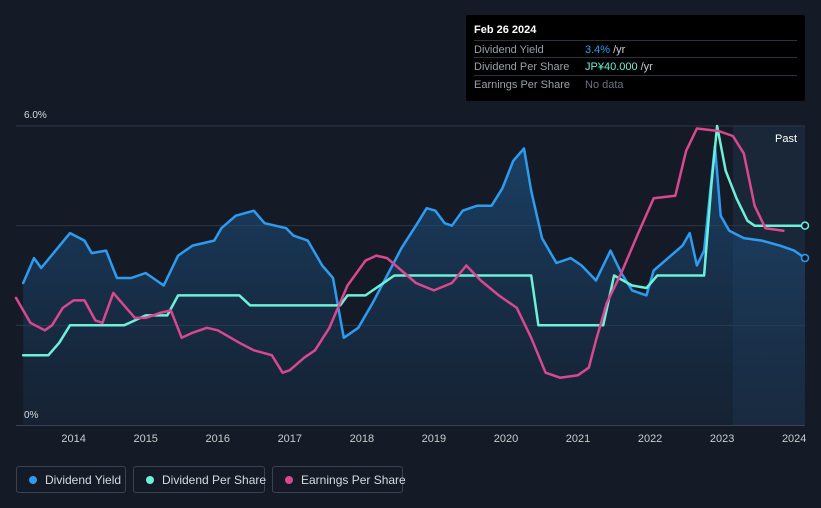 The image size is (821, 508). I want to click on legend-label: Dividend Yield, so click(83, 480).